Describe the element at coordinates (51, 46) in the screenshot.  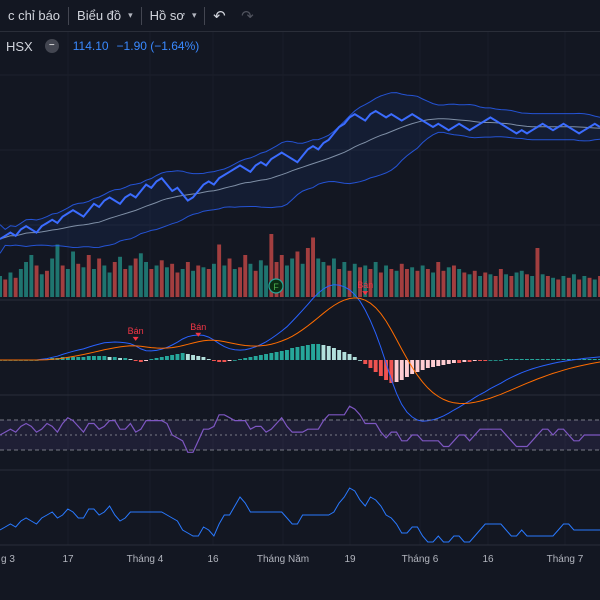
I see `collapse-legend-button: −` at that location.